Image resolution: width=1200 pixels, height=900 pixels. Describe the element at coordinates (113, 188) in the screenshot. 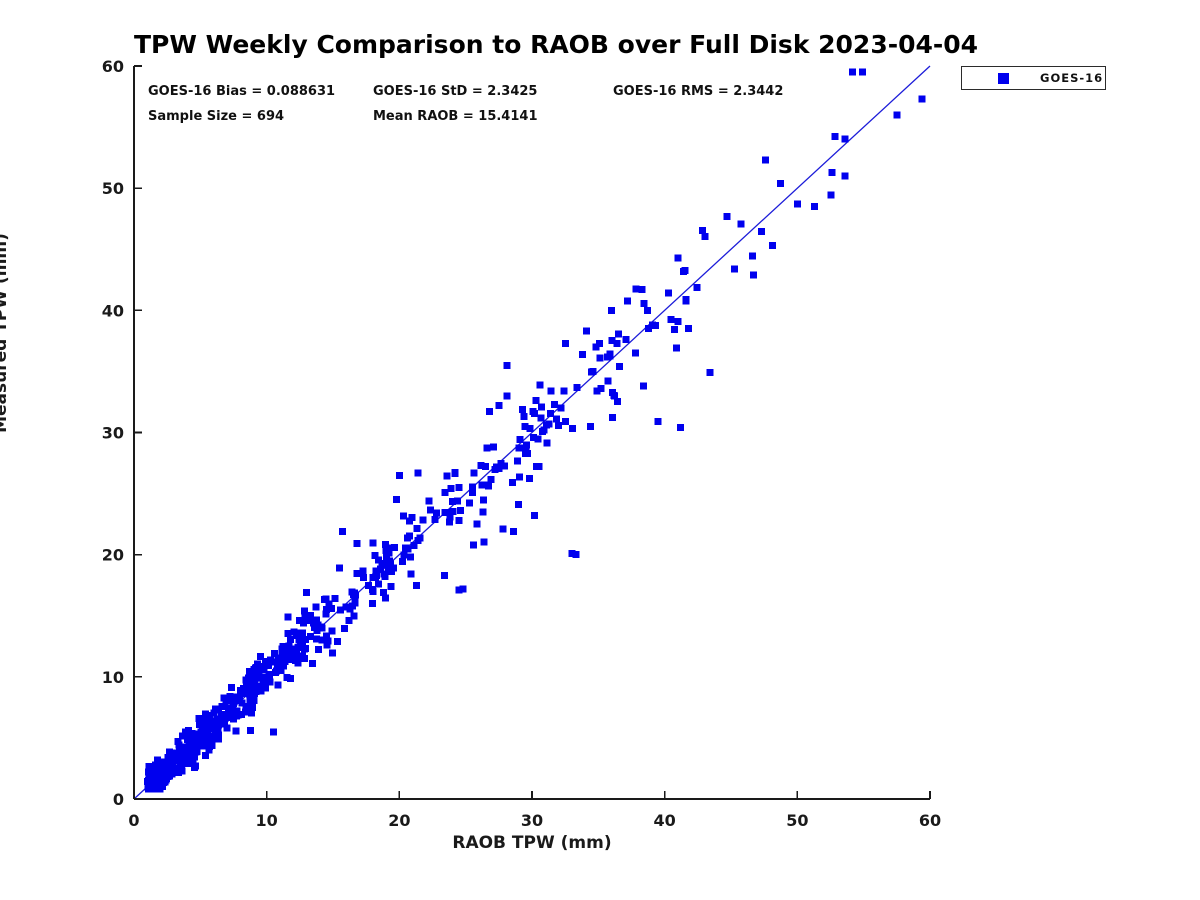

I see `y-tick-label: 50` at that location.